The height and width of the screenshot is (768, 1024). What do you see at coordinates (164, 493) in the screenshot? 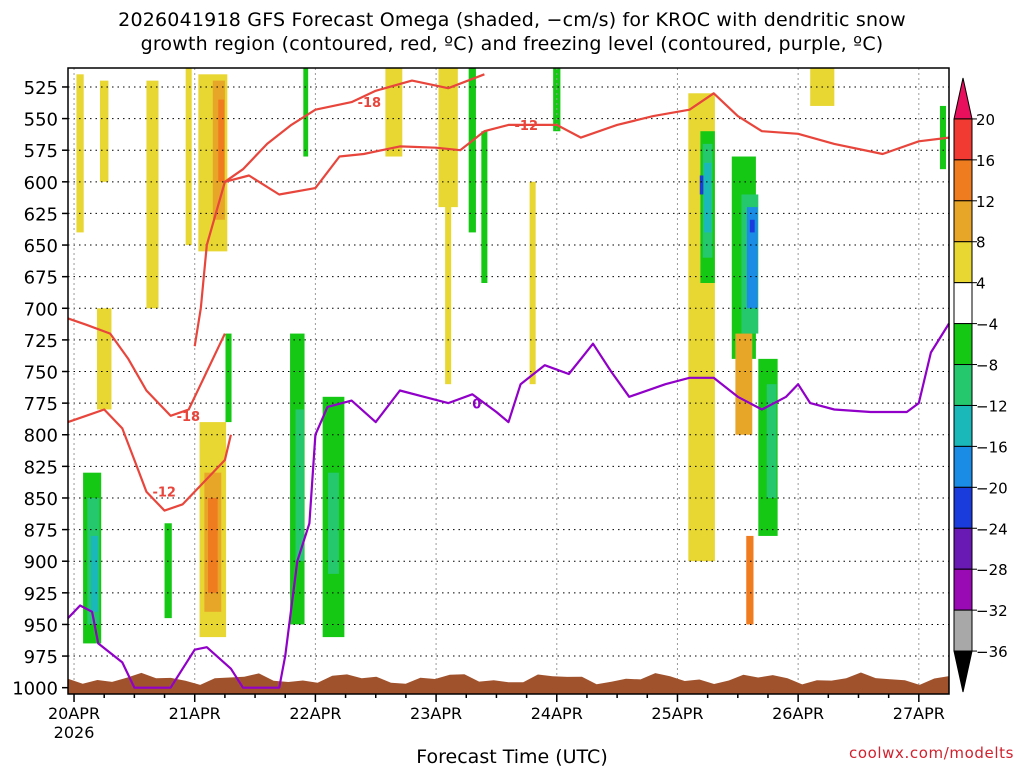
I see `dendritic-contour-label-3: -12` at bounding box center [164, 493].